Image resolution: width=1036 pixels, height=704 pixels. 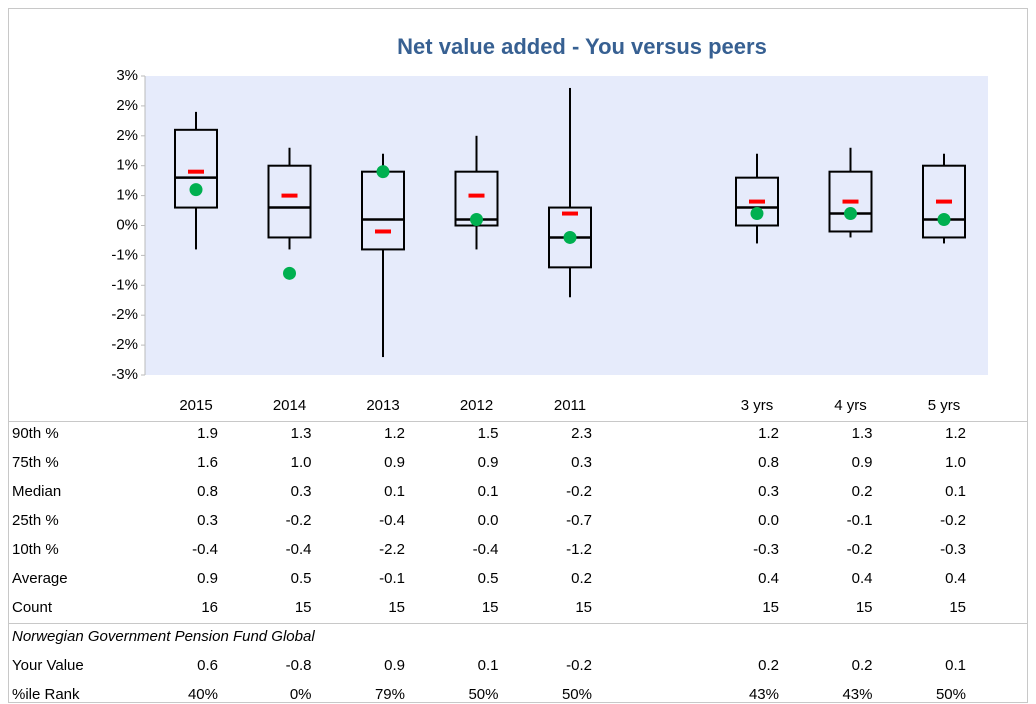 I want to click on table-cell: 16, so click(x=209, y=607).